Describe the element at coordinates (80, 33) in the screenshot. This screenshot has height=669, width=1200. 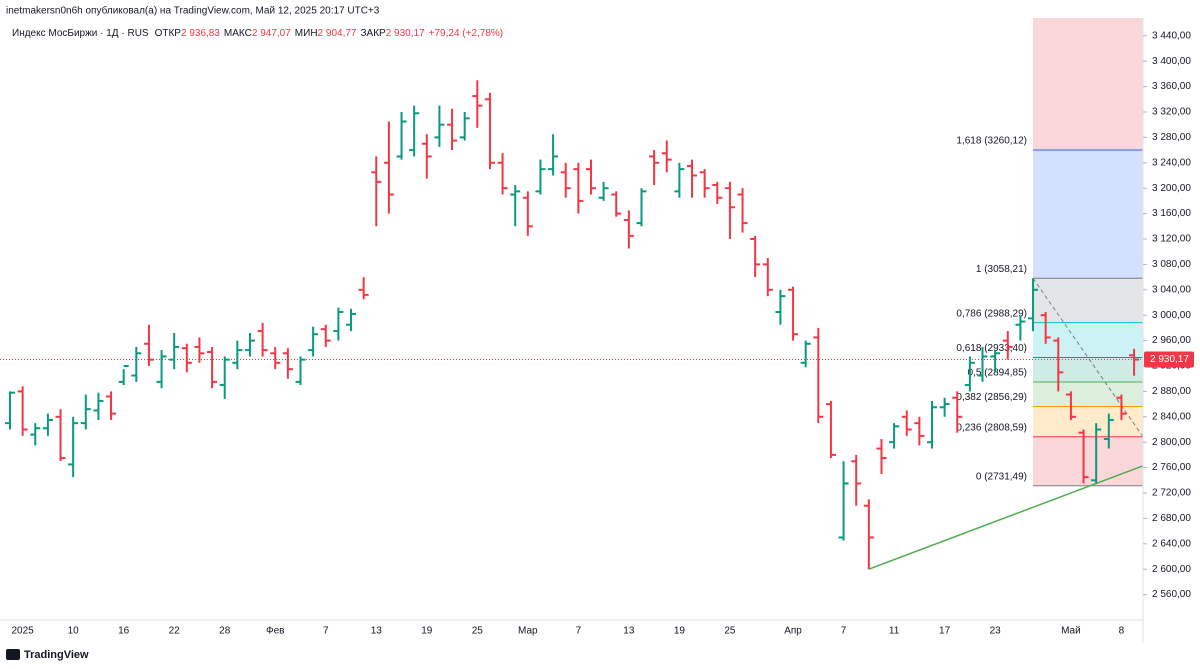
I see `symbol: Индекс МосБиржи · 1Д · RUS` at that location.